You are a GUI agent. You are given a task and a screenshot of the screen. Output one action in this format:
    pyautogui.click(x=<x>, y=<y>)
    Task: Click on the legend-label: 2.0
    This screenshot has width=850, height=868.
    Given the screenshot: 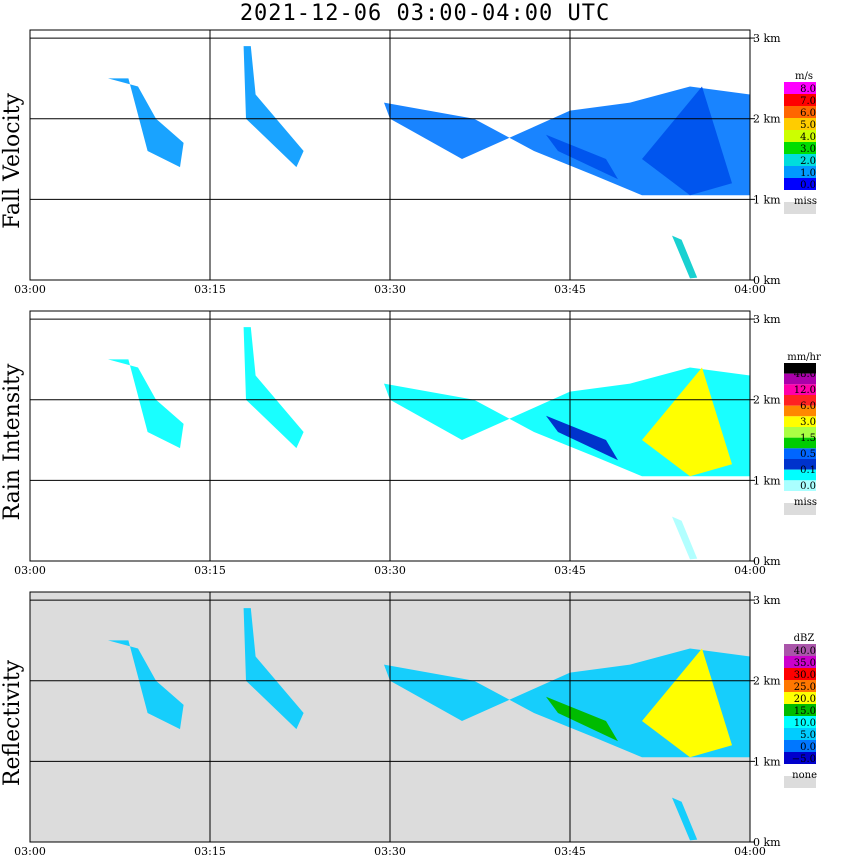 What is the action you would take?
    pyautogui.click(x=808, y=161)
    